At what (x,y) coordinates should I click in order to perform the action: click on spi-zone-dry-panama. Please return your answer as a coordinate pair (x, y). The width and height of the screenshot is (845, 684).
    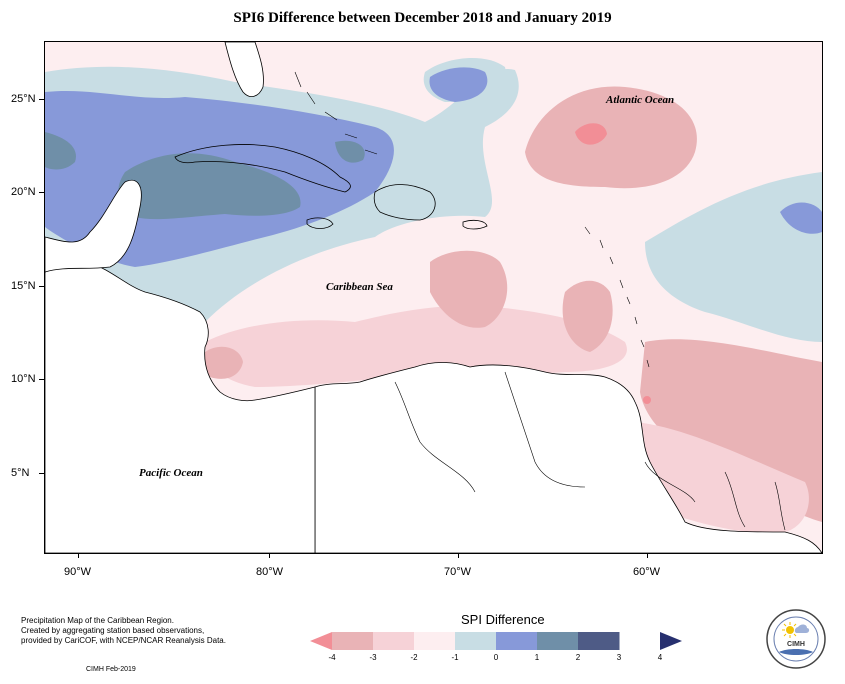
    Looking at the image, I should click on (222, 362).